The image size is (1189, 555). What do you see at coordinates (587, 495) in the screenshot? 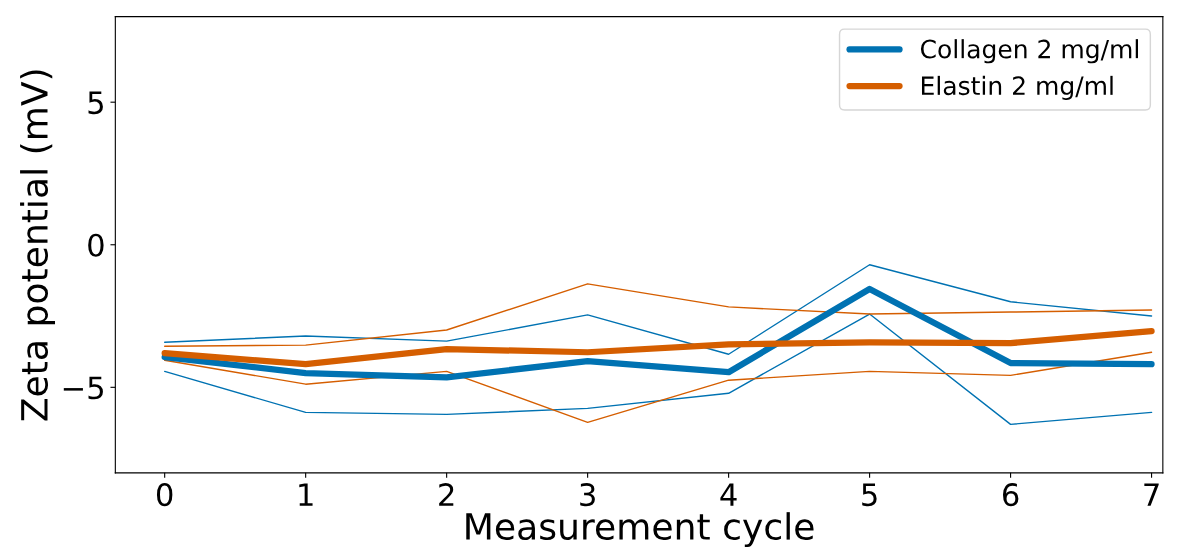
I see `x-tick-label: 3` at bounding box center [587, 495].